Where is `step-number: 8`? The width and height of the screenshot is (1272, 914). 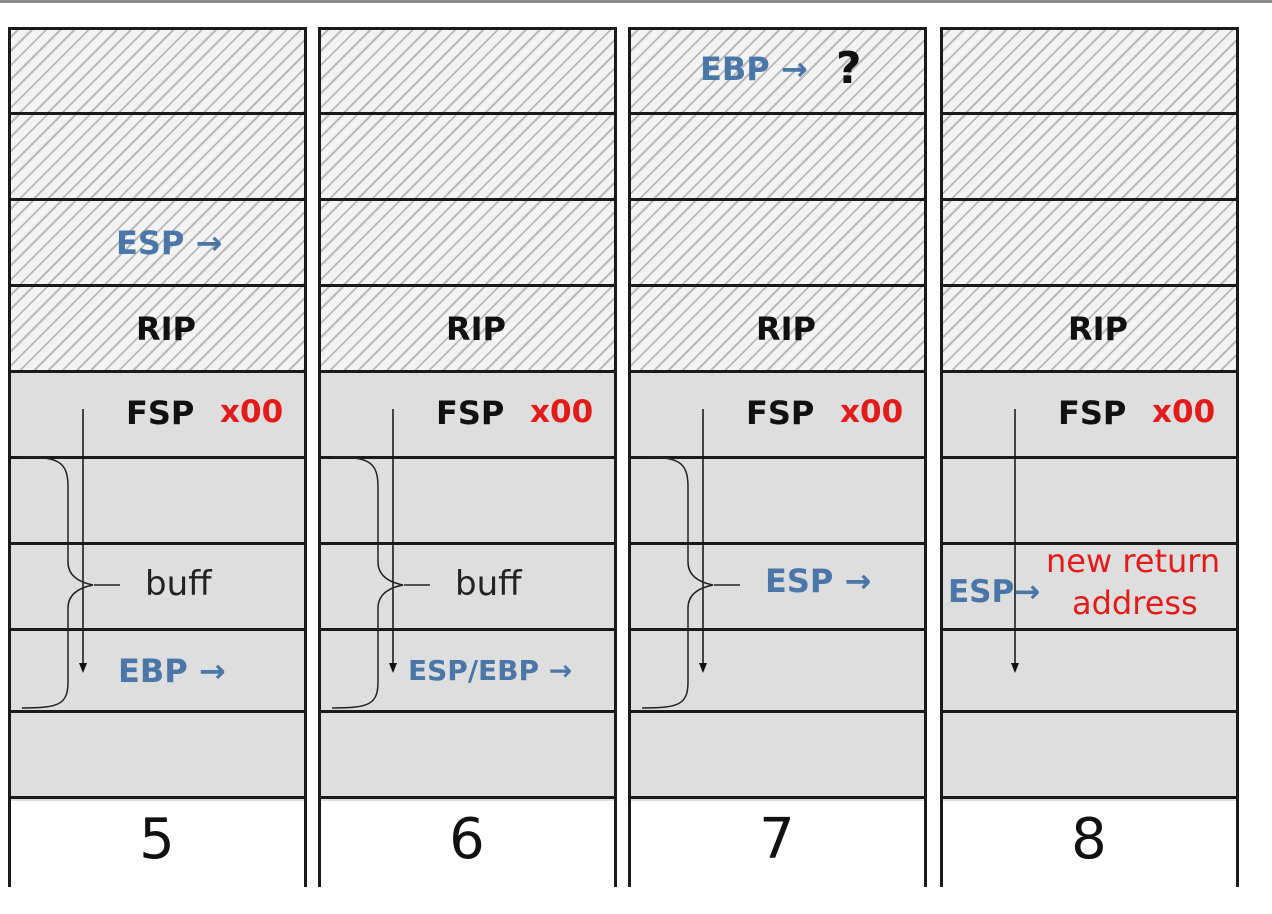
step-number: 8 is located at coordinates (1089, 839).